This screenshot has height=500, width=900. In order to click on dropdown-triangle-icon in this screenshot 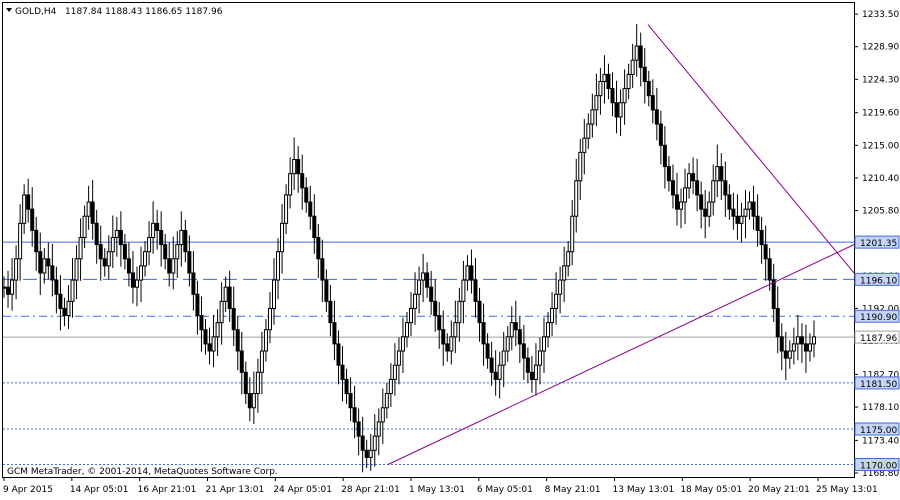, I will do `click(9, 10)`.